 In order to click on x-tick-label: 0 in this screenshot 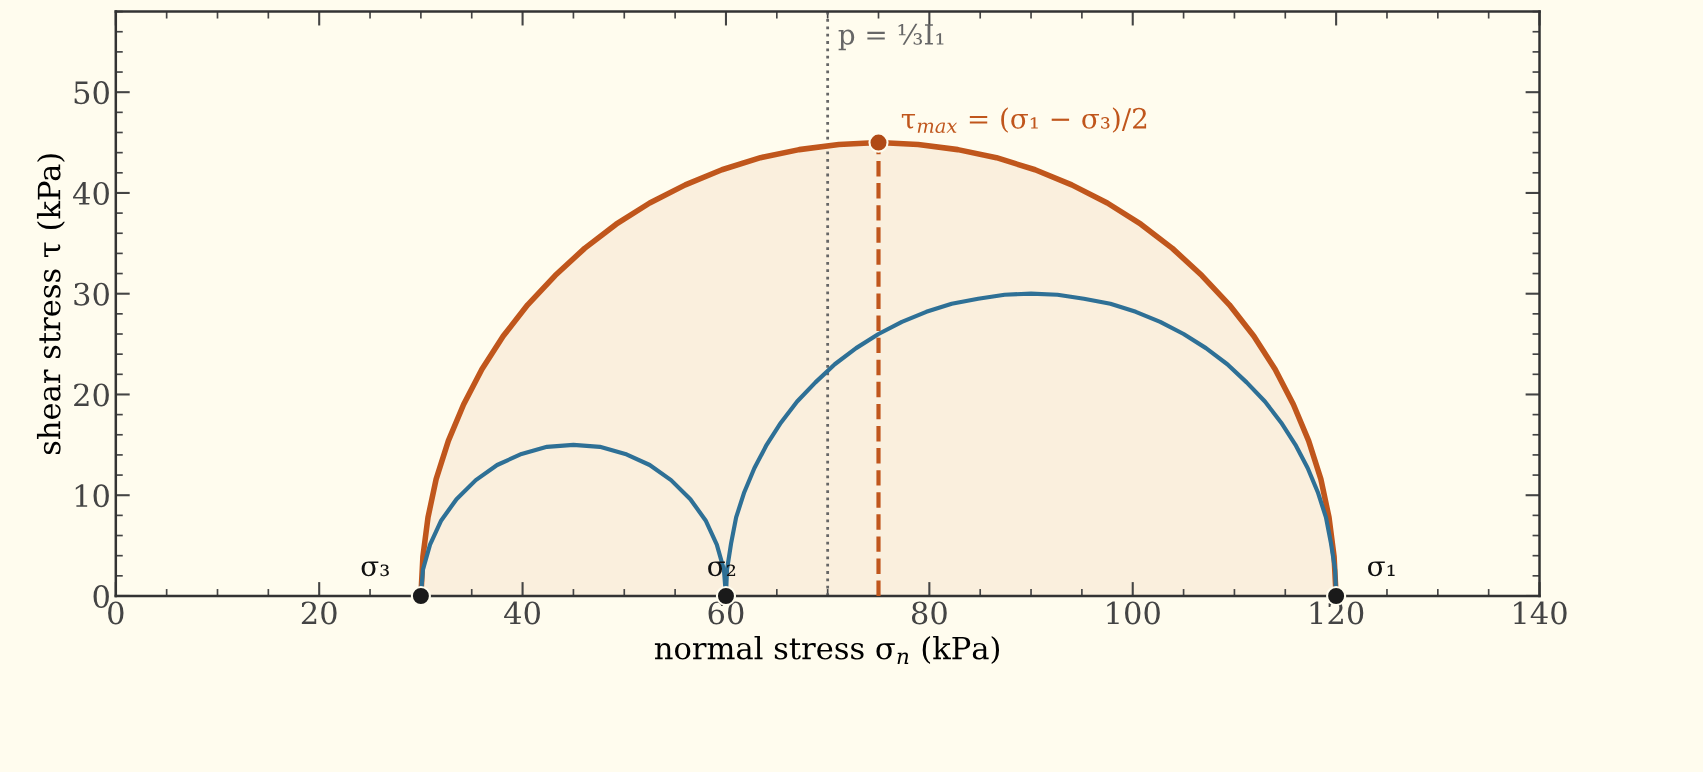, I will do `click(116, 613)`.